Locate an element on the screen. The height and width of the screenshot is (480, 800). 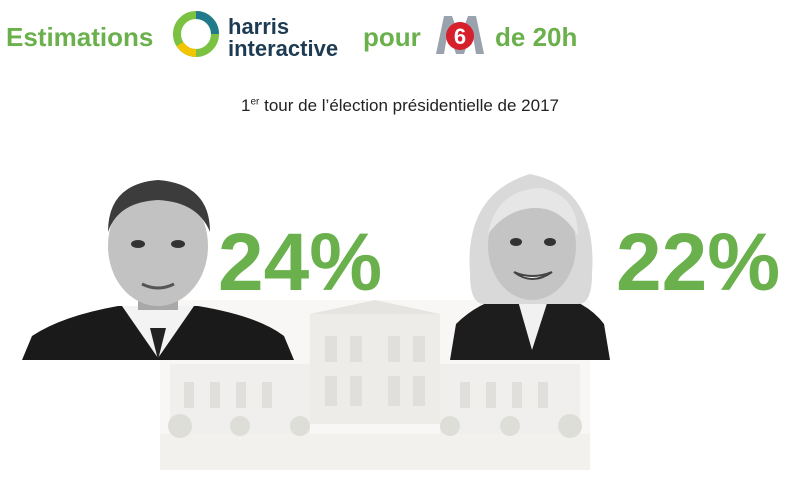
brand-line2: interactive is located at coordinates (283, 48).